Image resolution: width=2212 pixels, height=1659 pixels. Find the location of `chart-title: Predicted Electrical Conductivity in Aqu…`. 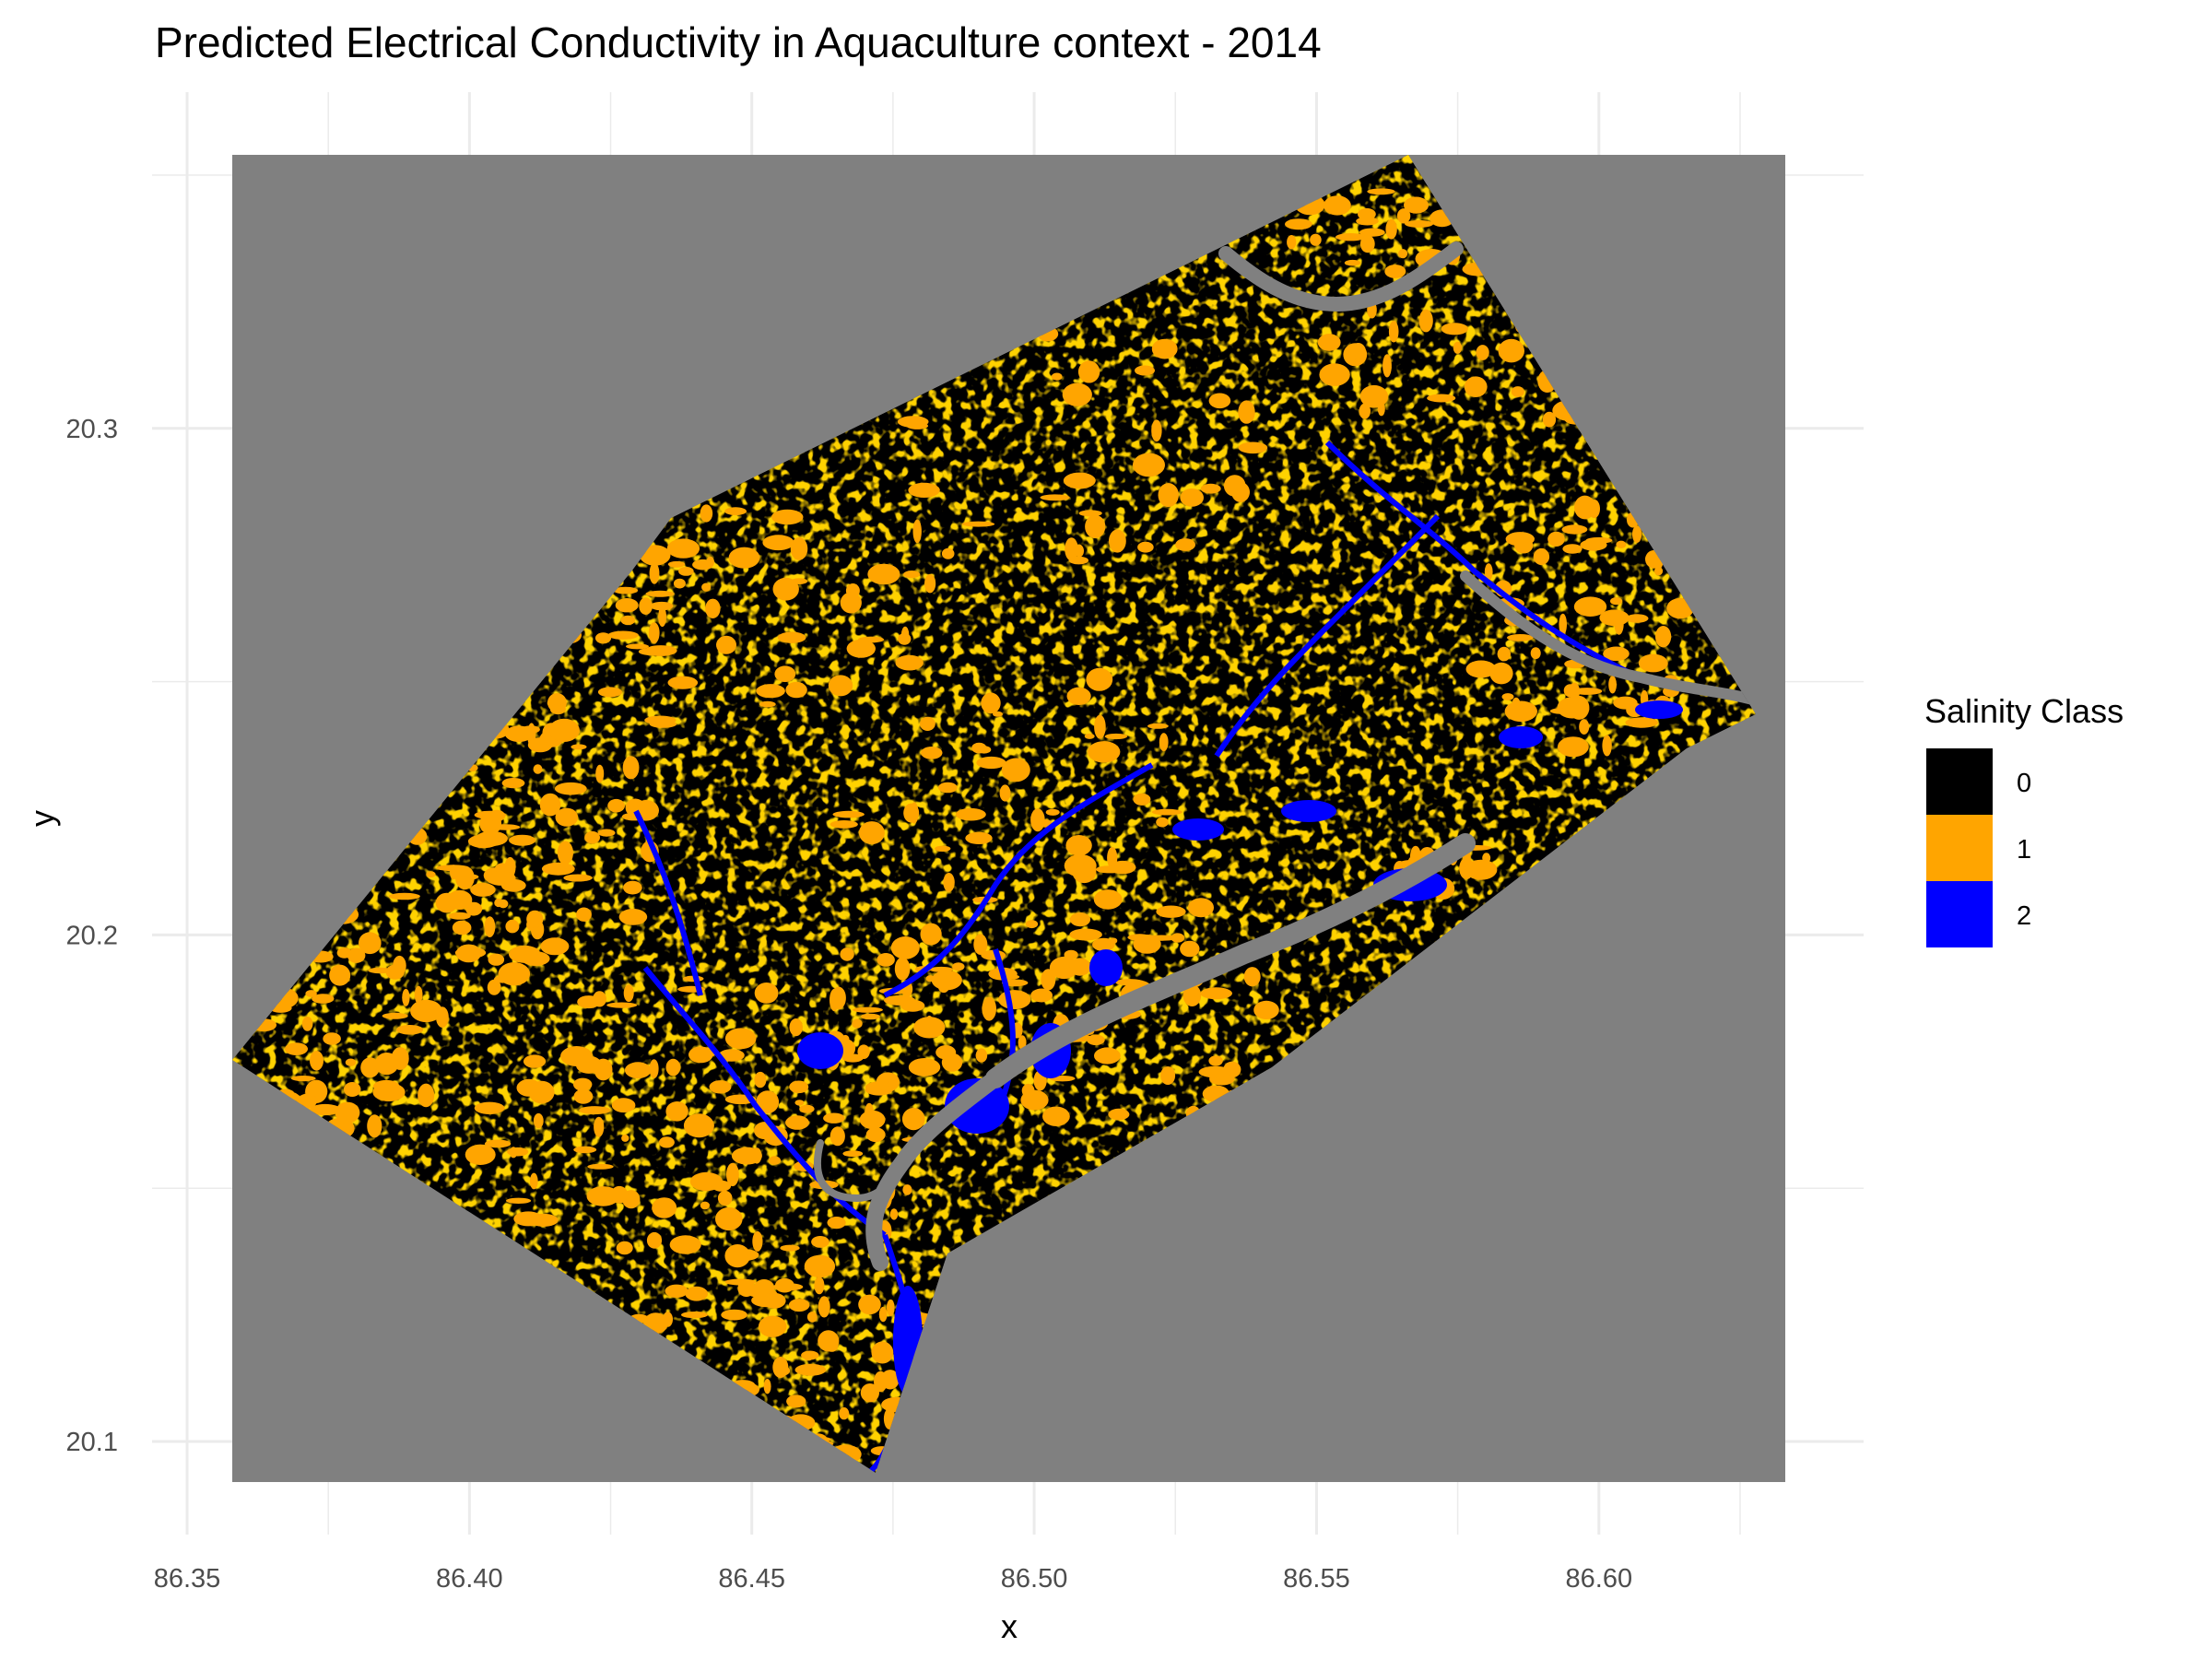

chart-title: Predicted Electrical Conductivity in Aqu… is located at coordinates (738, 42).